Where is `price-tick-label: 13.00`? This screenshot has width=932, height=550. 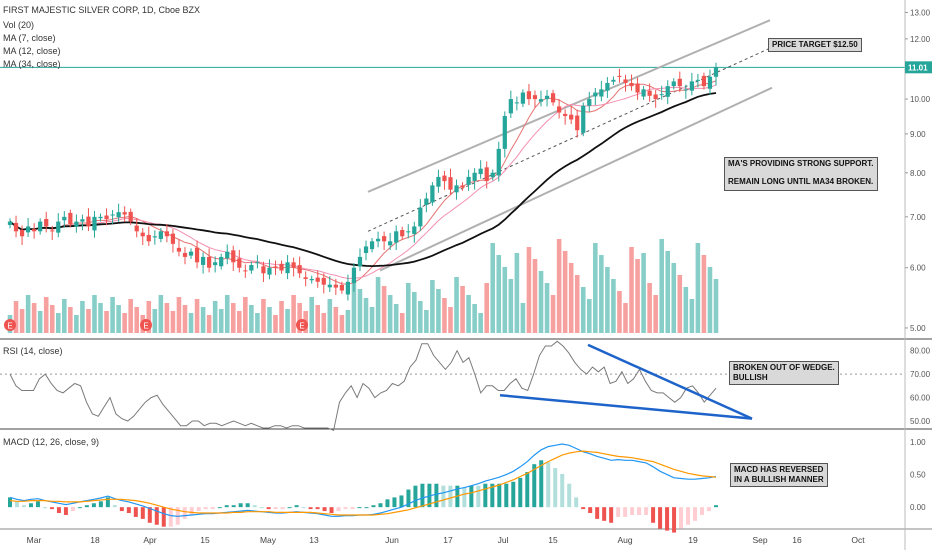
price-tick-label: 13.00 is located at coordinates (920, 12).